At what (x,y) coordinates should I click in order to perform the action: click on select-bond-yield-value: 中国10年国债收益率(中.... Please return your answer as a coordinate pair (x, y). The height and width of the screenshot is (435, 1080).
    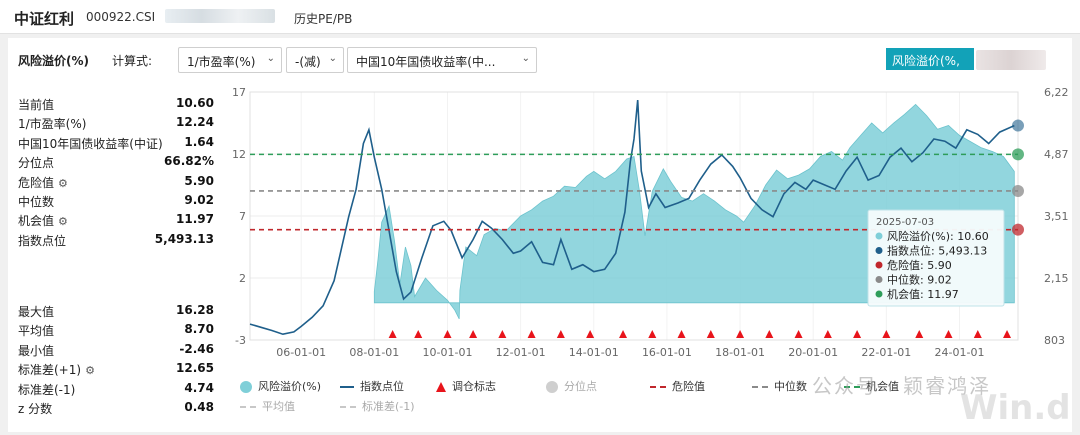
    Looking at the image, I should click on (426, 62).